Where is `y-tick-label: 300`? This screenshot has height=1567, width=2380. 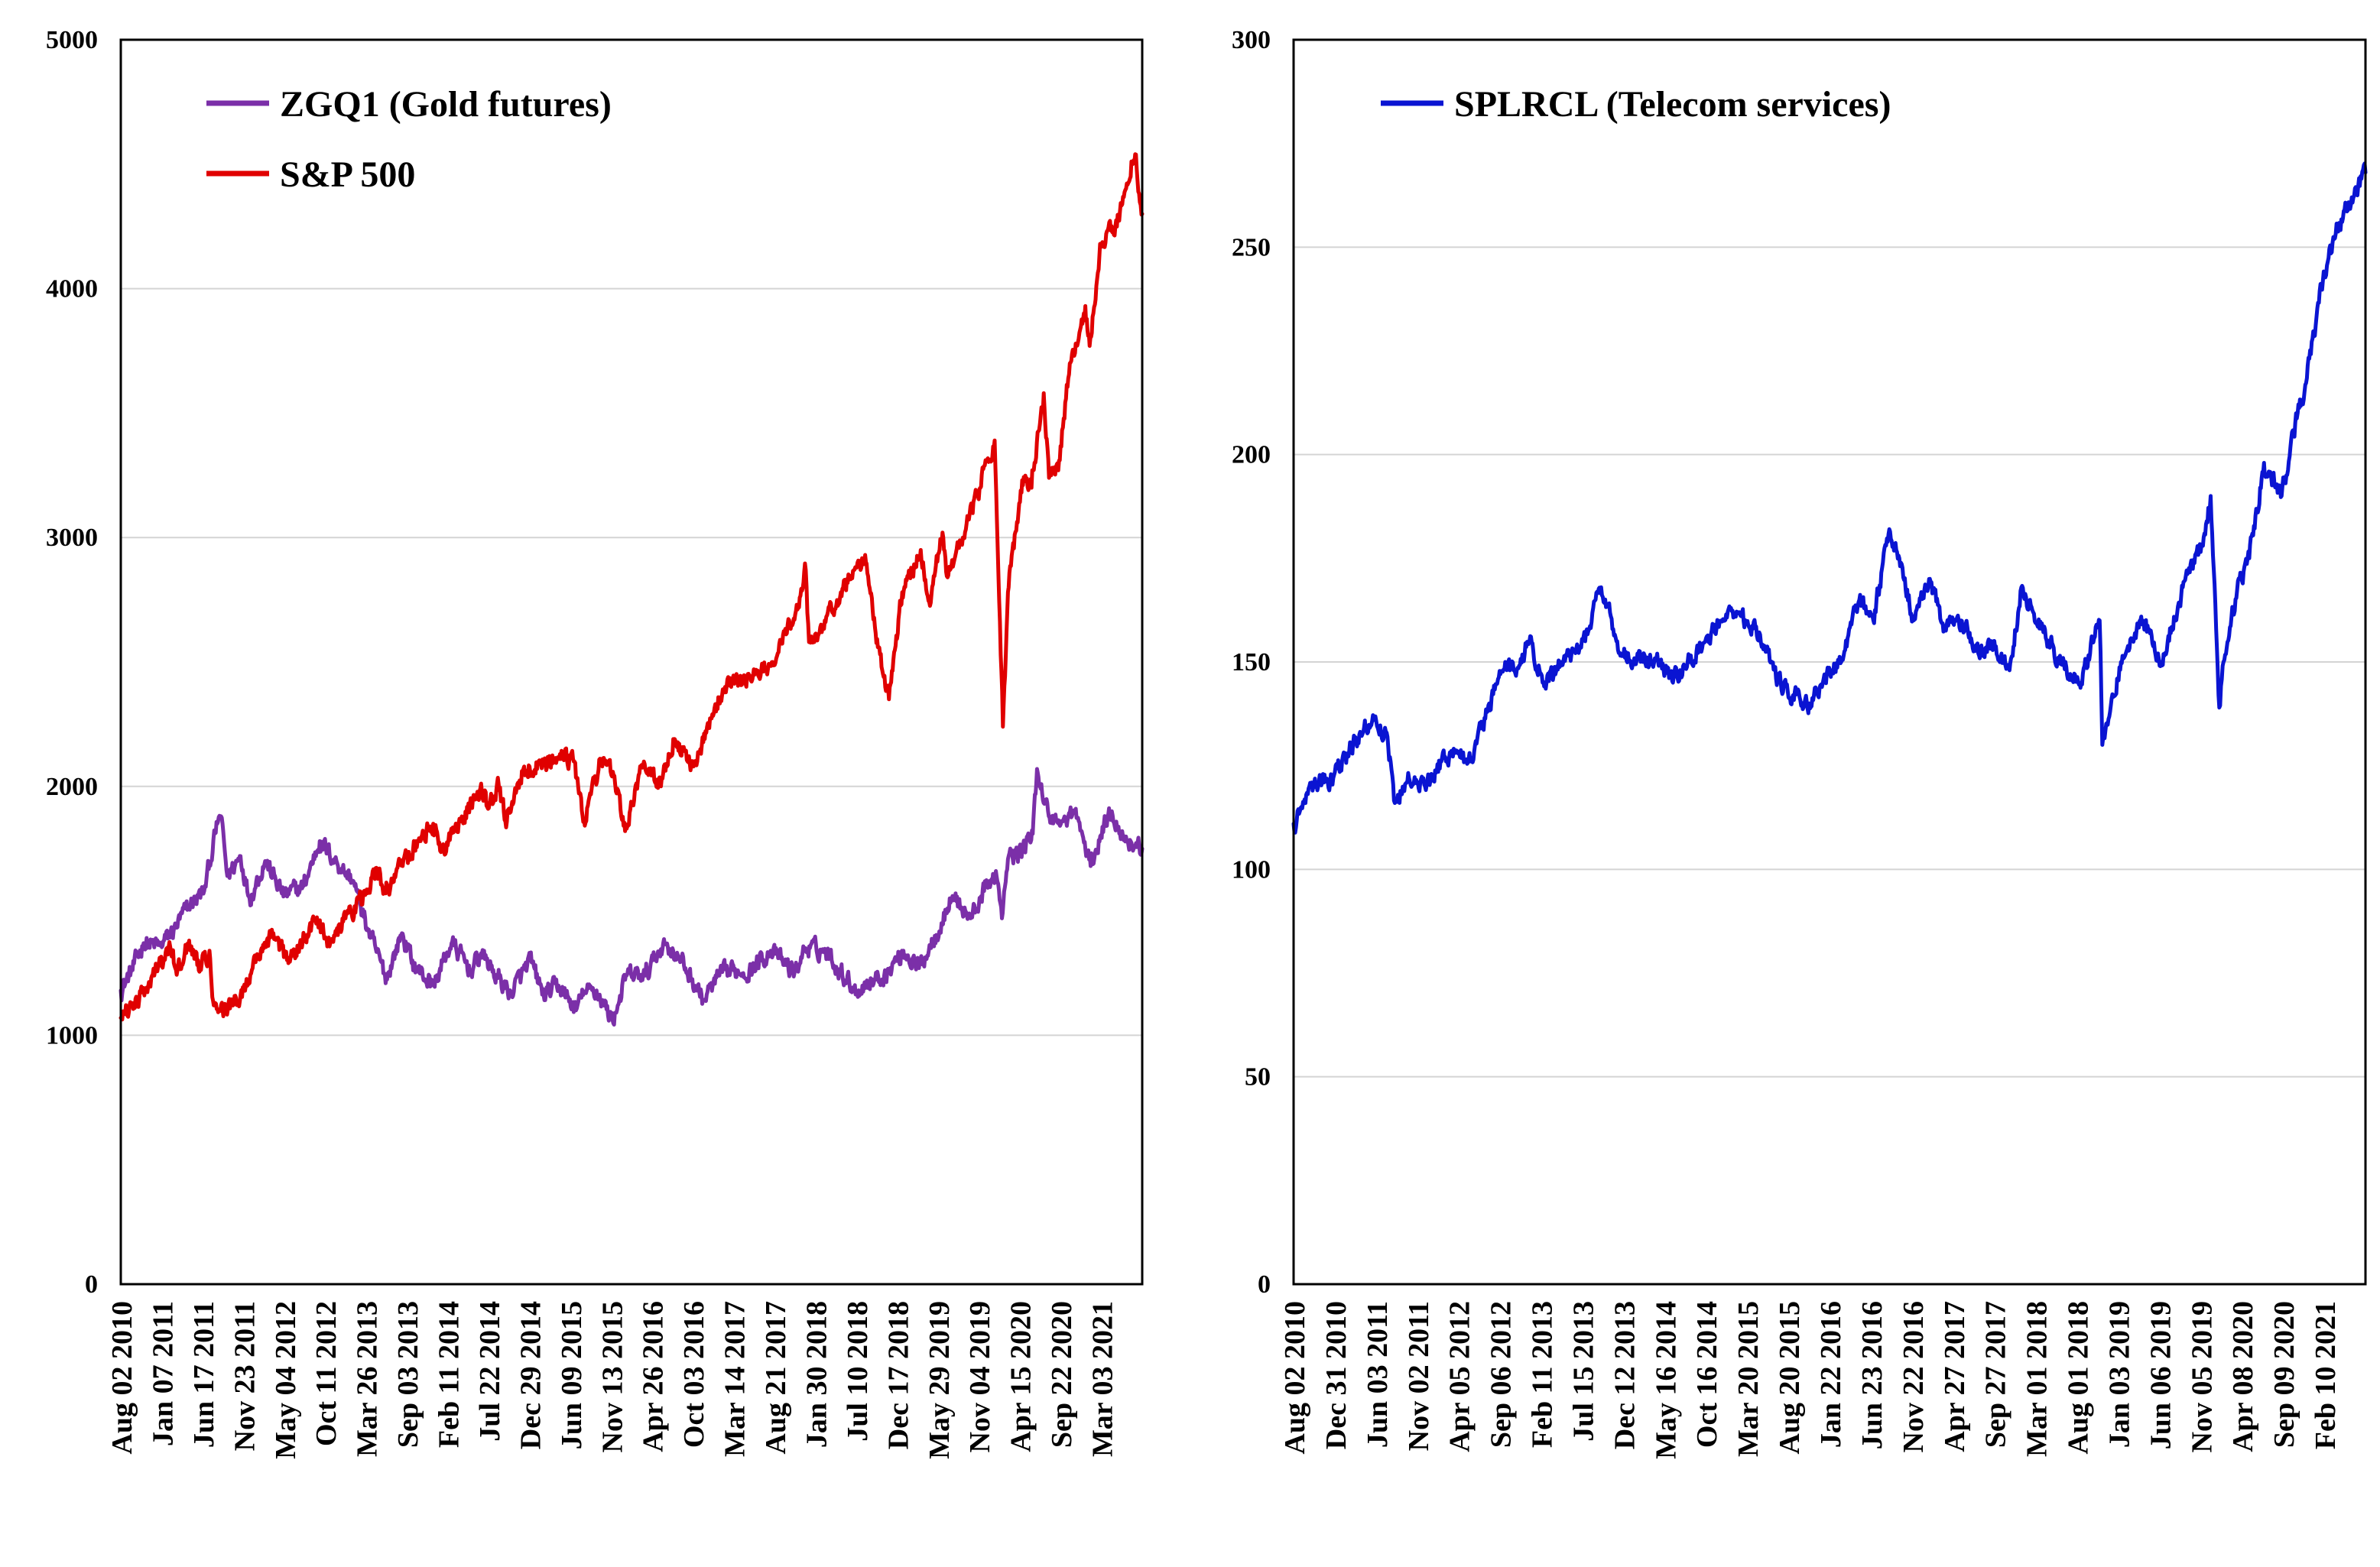
y-tick-label: 300 is located at coordinates (1251, 40).